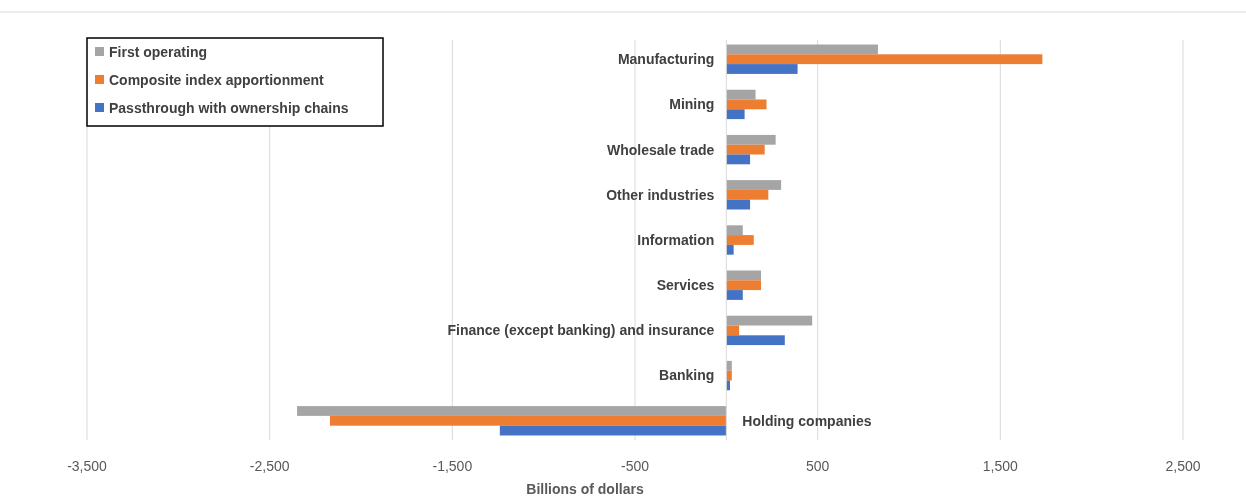  Describe the element at coordinates (581, 330) in the screenshot. I see `y-tick-label: Finance (except banking) and insurance` at that location.